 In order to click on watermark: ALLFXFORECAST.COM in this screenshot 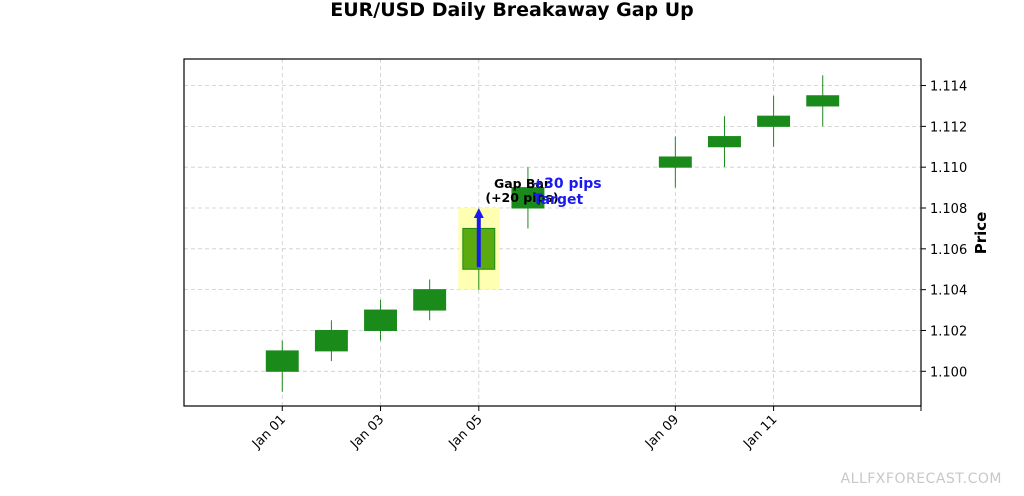, I will do `click(921, 479)`.